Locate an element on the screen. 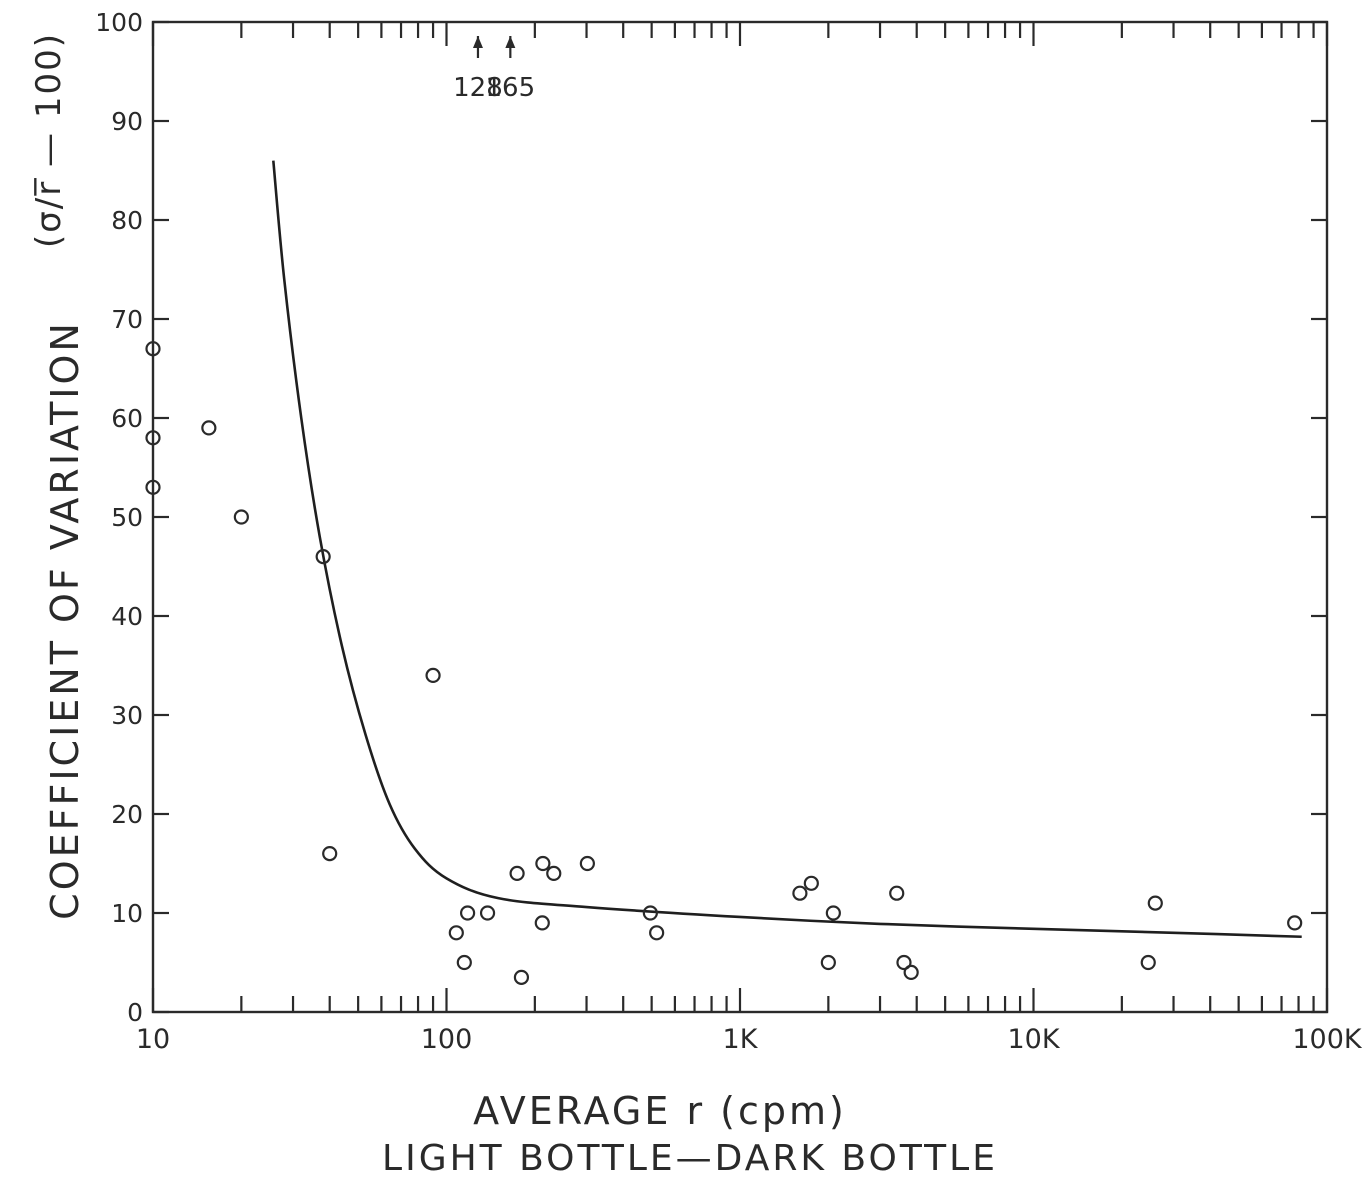  x-tick-label: 100 is located at coordinates (447, 1039).